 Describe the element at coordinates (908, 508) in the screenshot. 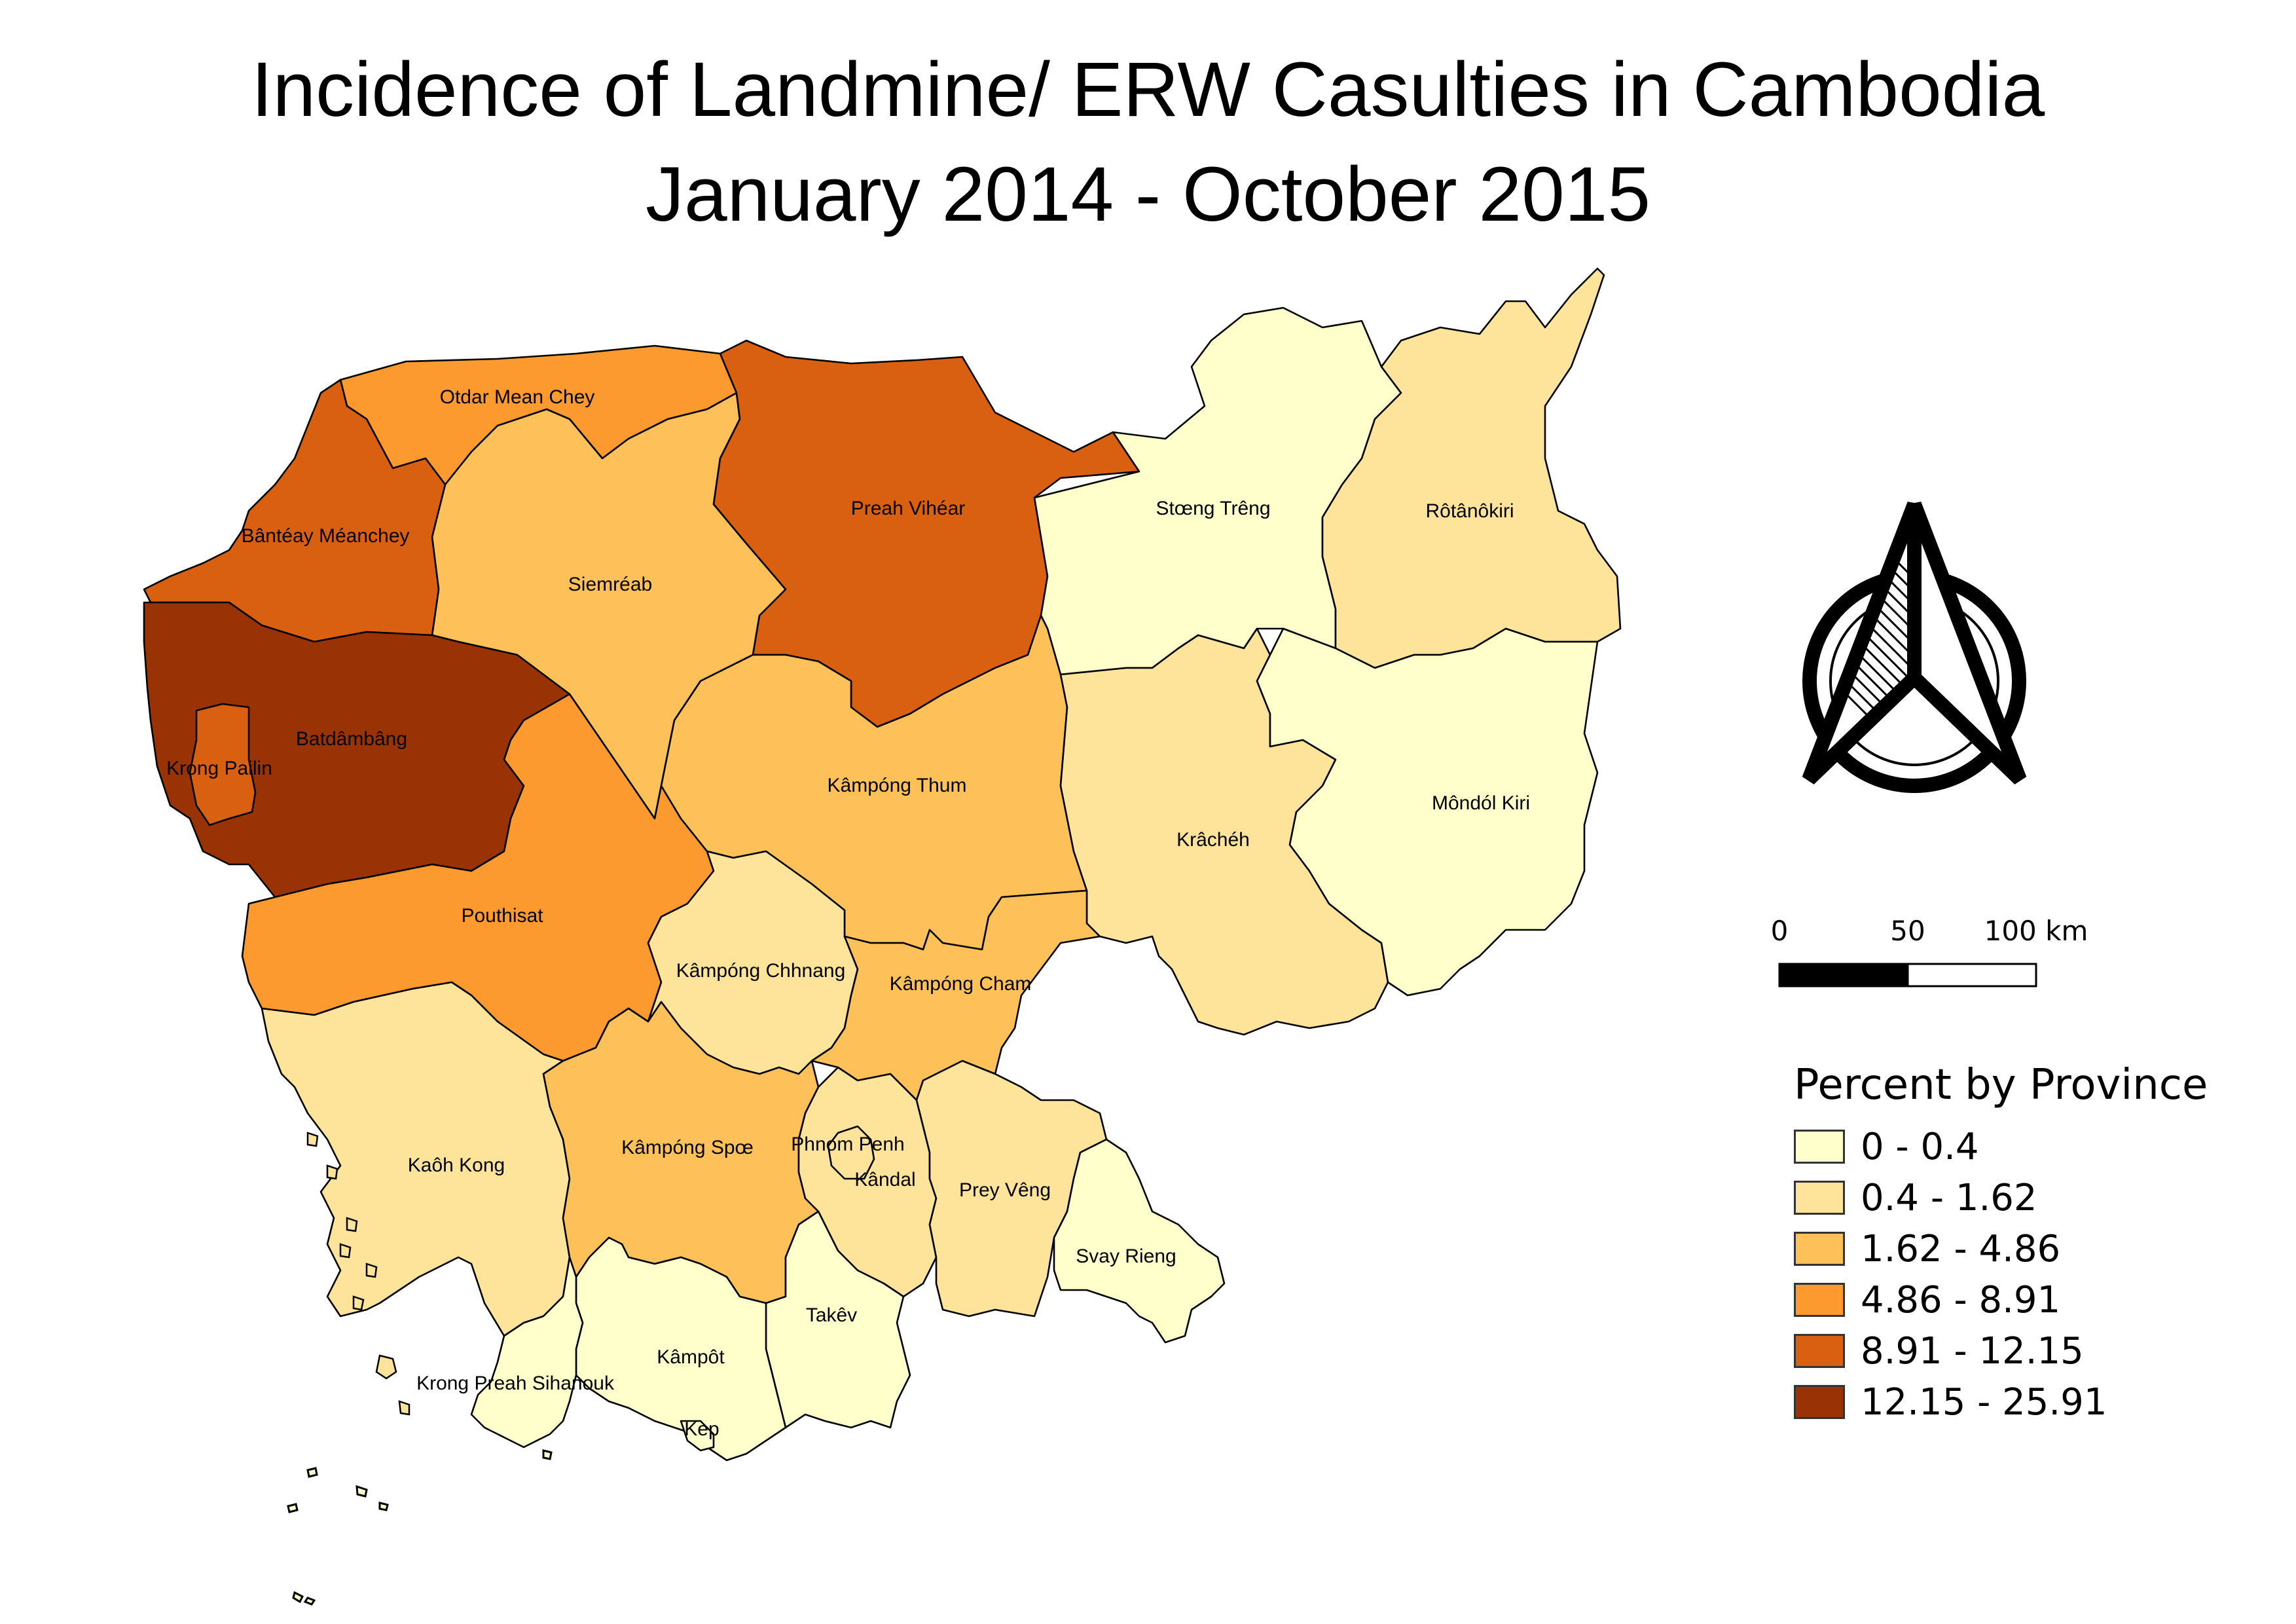

I see `label-preah-vihear: Preah Vihéar` at that location.